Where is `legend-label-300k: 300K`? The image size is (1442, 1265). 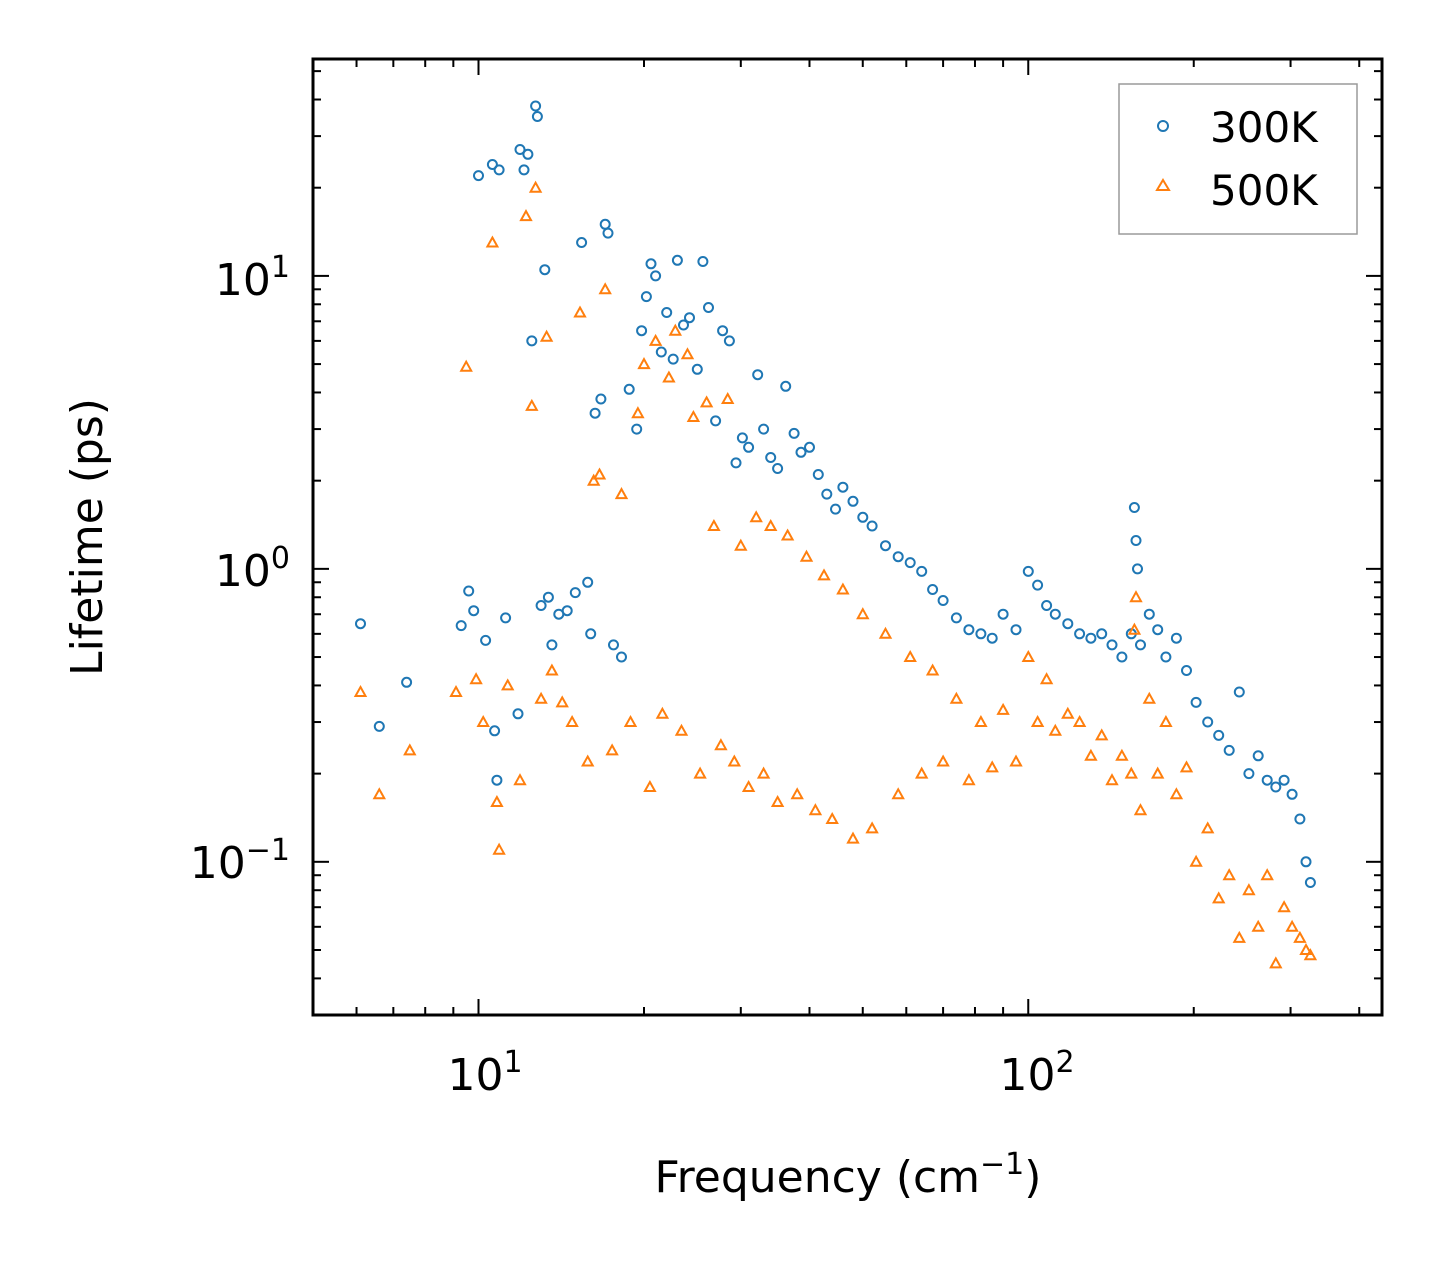 legend-label-300k: 300K is located at coordinates (1264, 127).